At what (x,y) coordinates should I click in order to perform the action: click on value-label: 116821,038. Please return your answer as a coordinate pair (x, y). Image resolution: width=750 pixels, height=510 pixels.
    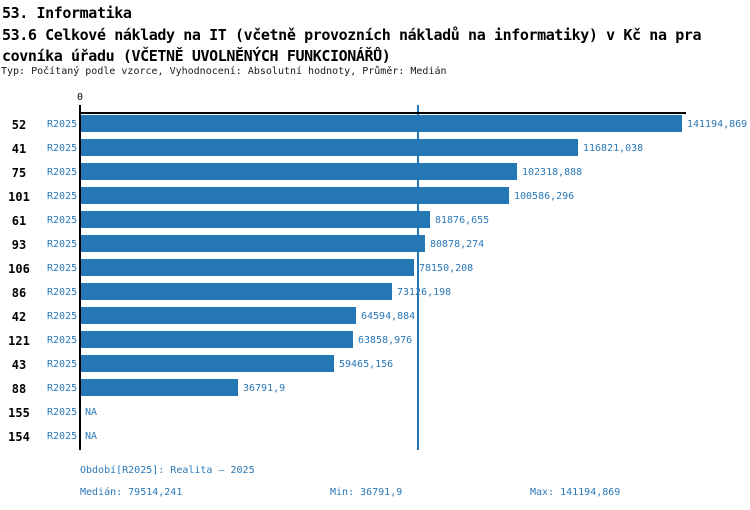
    Looking at the image, I should click on (613, 148).